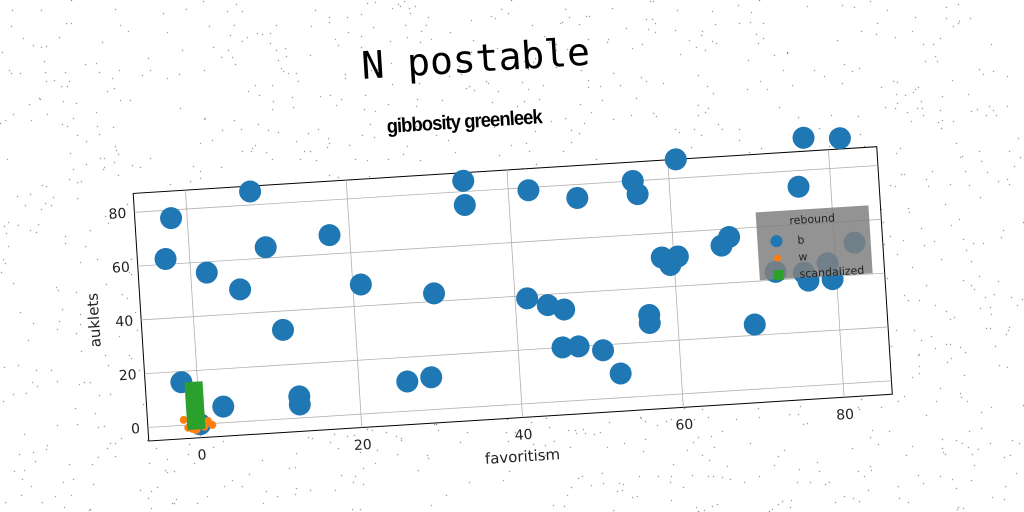 The image size is (1024, 512). Describe the element at coordinates (778, 258) in the screenshot. I see `legend-marker-w` at that location.